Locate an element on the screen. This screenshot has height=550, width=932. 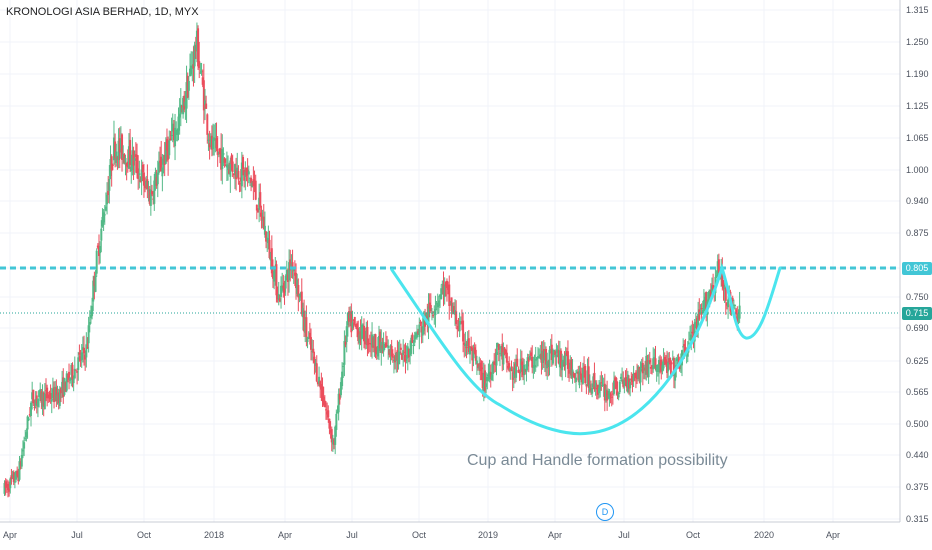
y-tick-label: 0.440 is located at coordinates (917, 455).